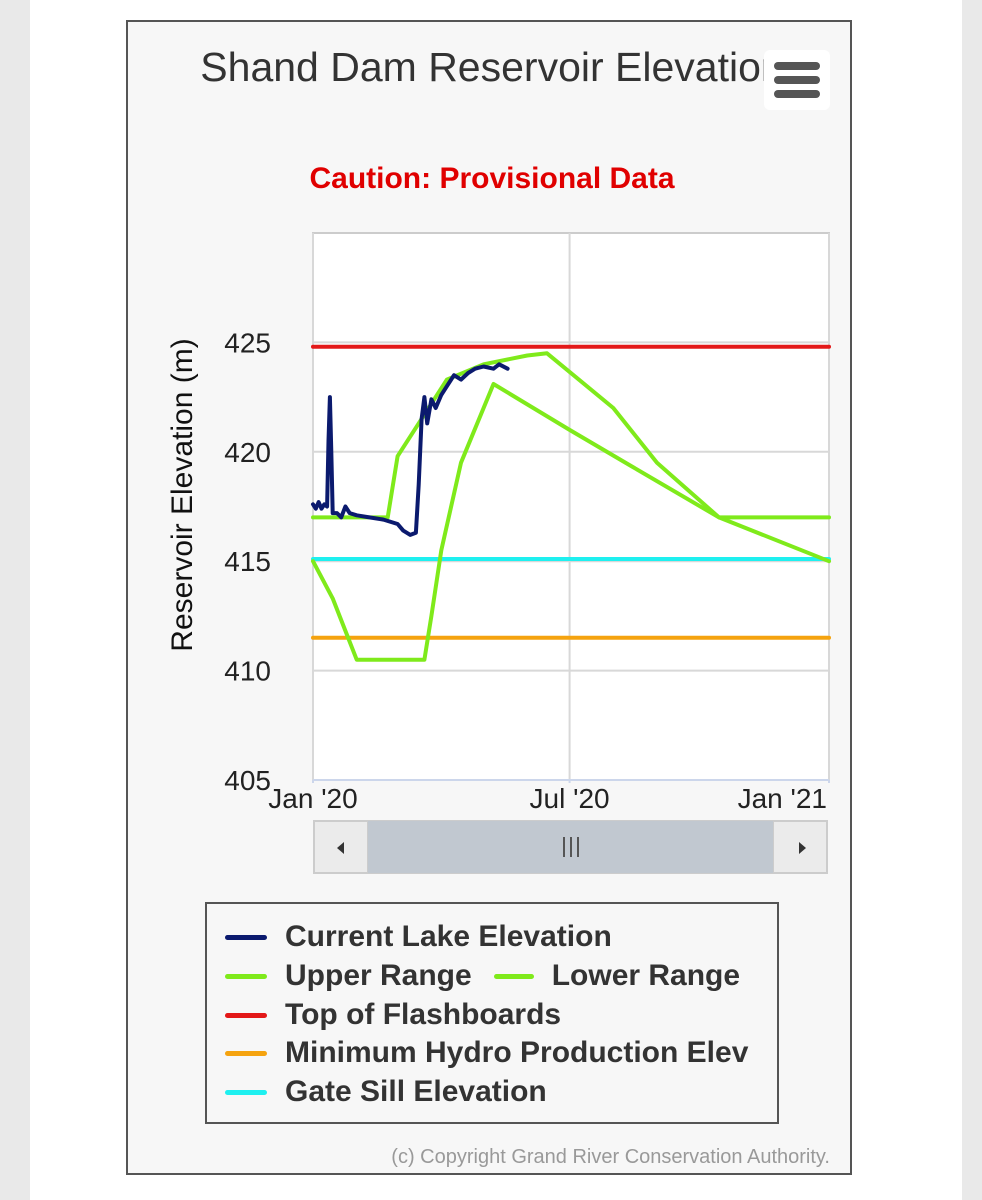 The image size is (982, 1200). Describe the element at coordinates (782, 798) in the screenshot. I see `x-tick-label: Jan '21` at that location.